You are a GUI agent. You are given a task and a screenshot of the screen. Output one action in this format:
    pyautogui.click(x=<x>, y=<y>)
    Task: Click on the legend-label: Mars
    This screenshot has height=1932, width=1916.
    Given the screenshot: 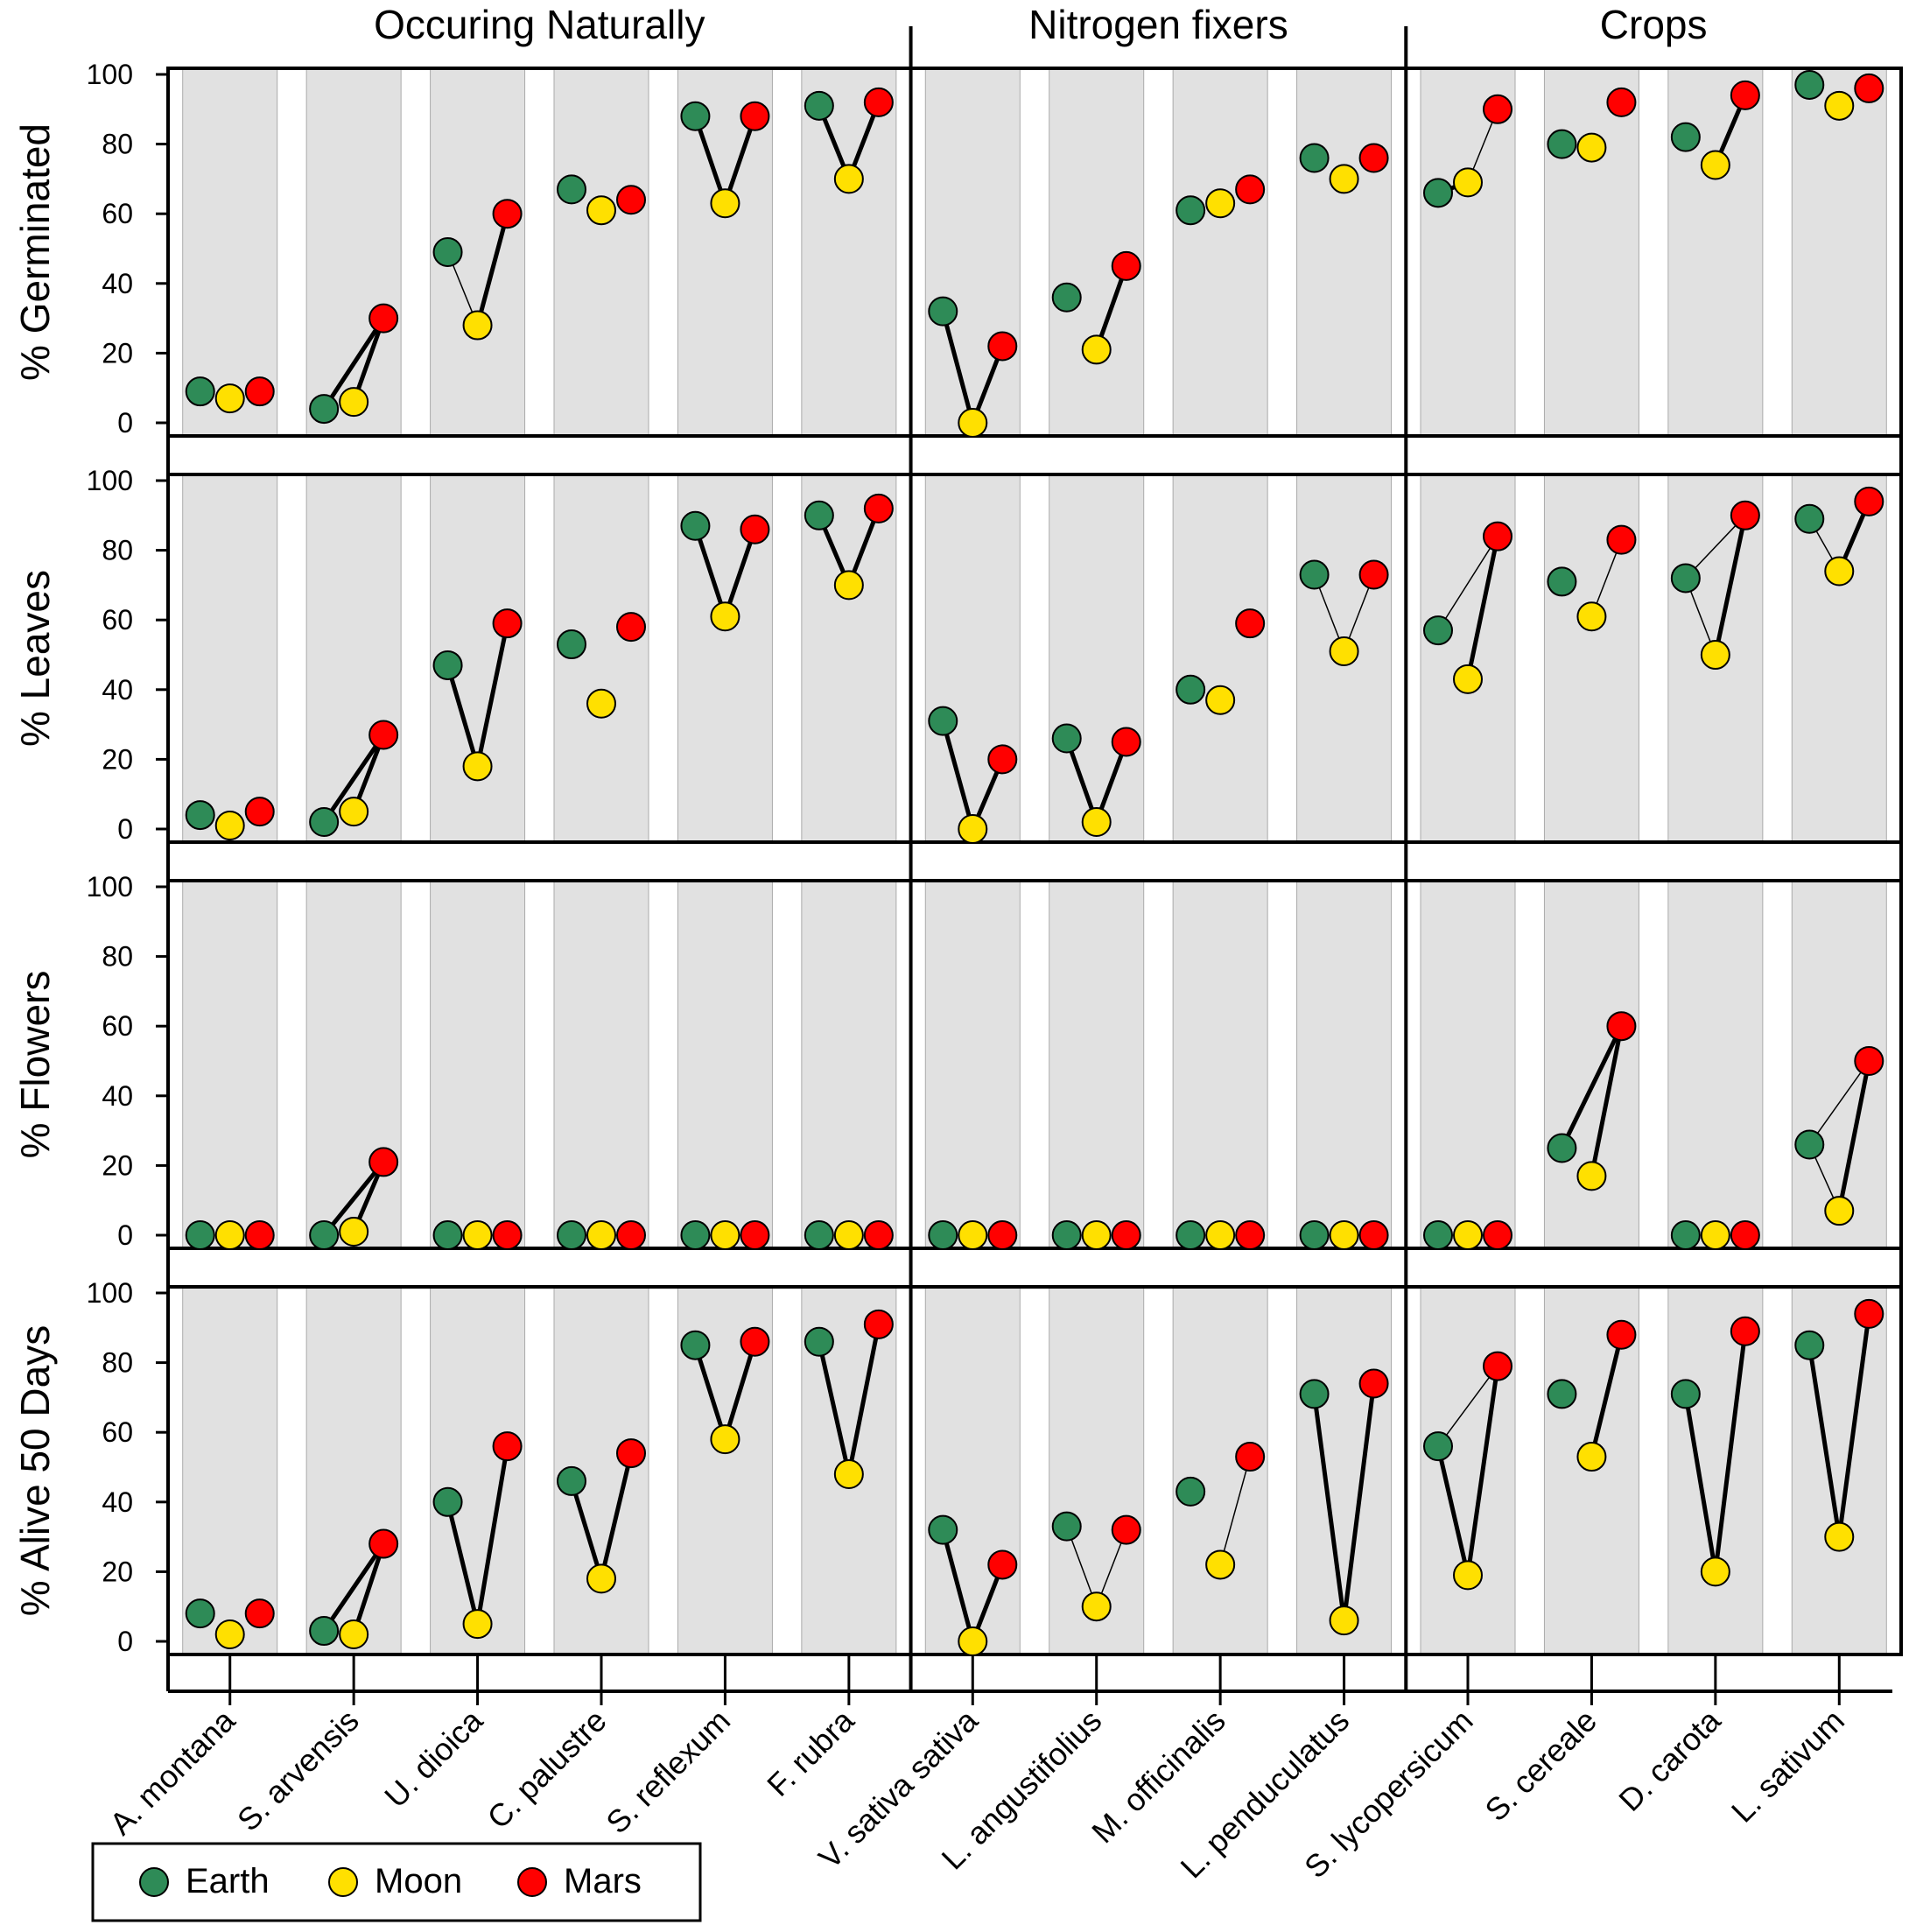 What is the action you would take?
    pyautogui.click(x=603, y=1881)
    